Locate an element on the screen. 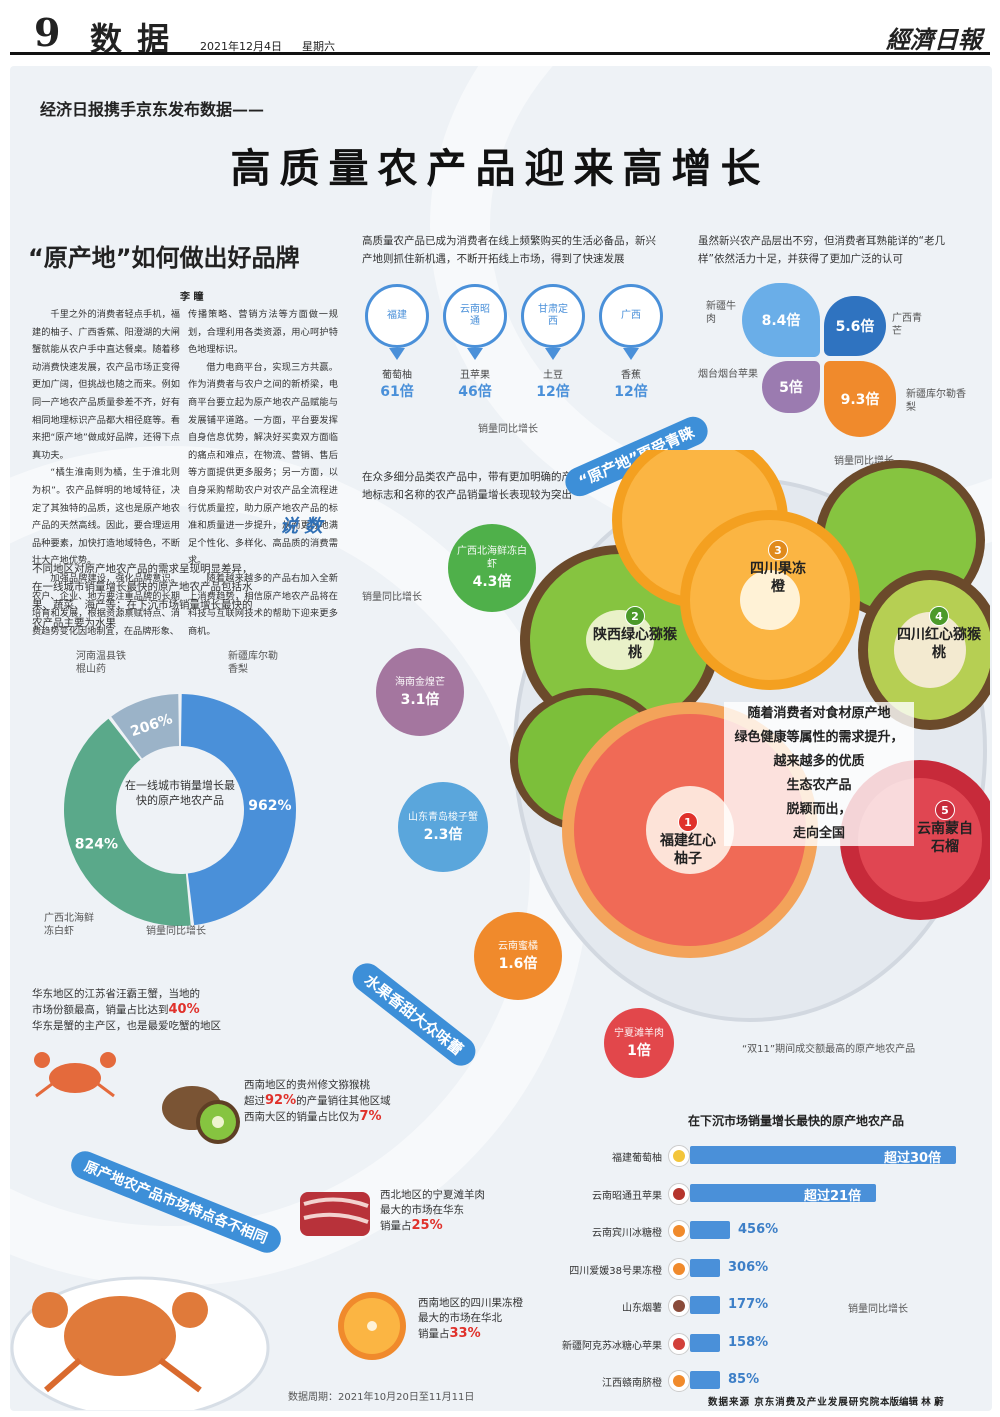  pin-item: 福建 葡萄柚 61倍 is located at coordinates (397, 342).